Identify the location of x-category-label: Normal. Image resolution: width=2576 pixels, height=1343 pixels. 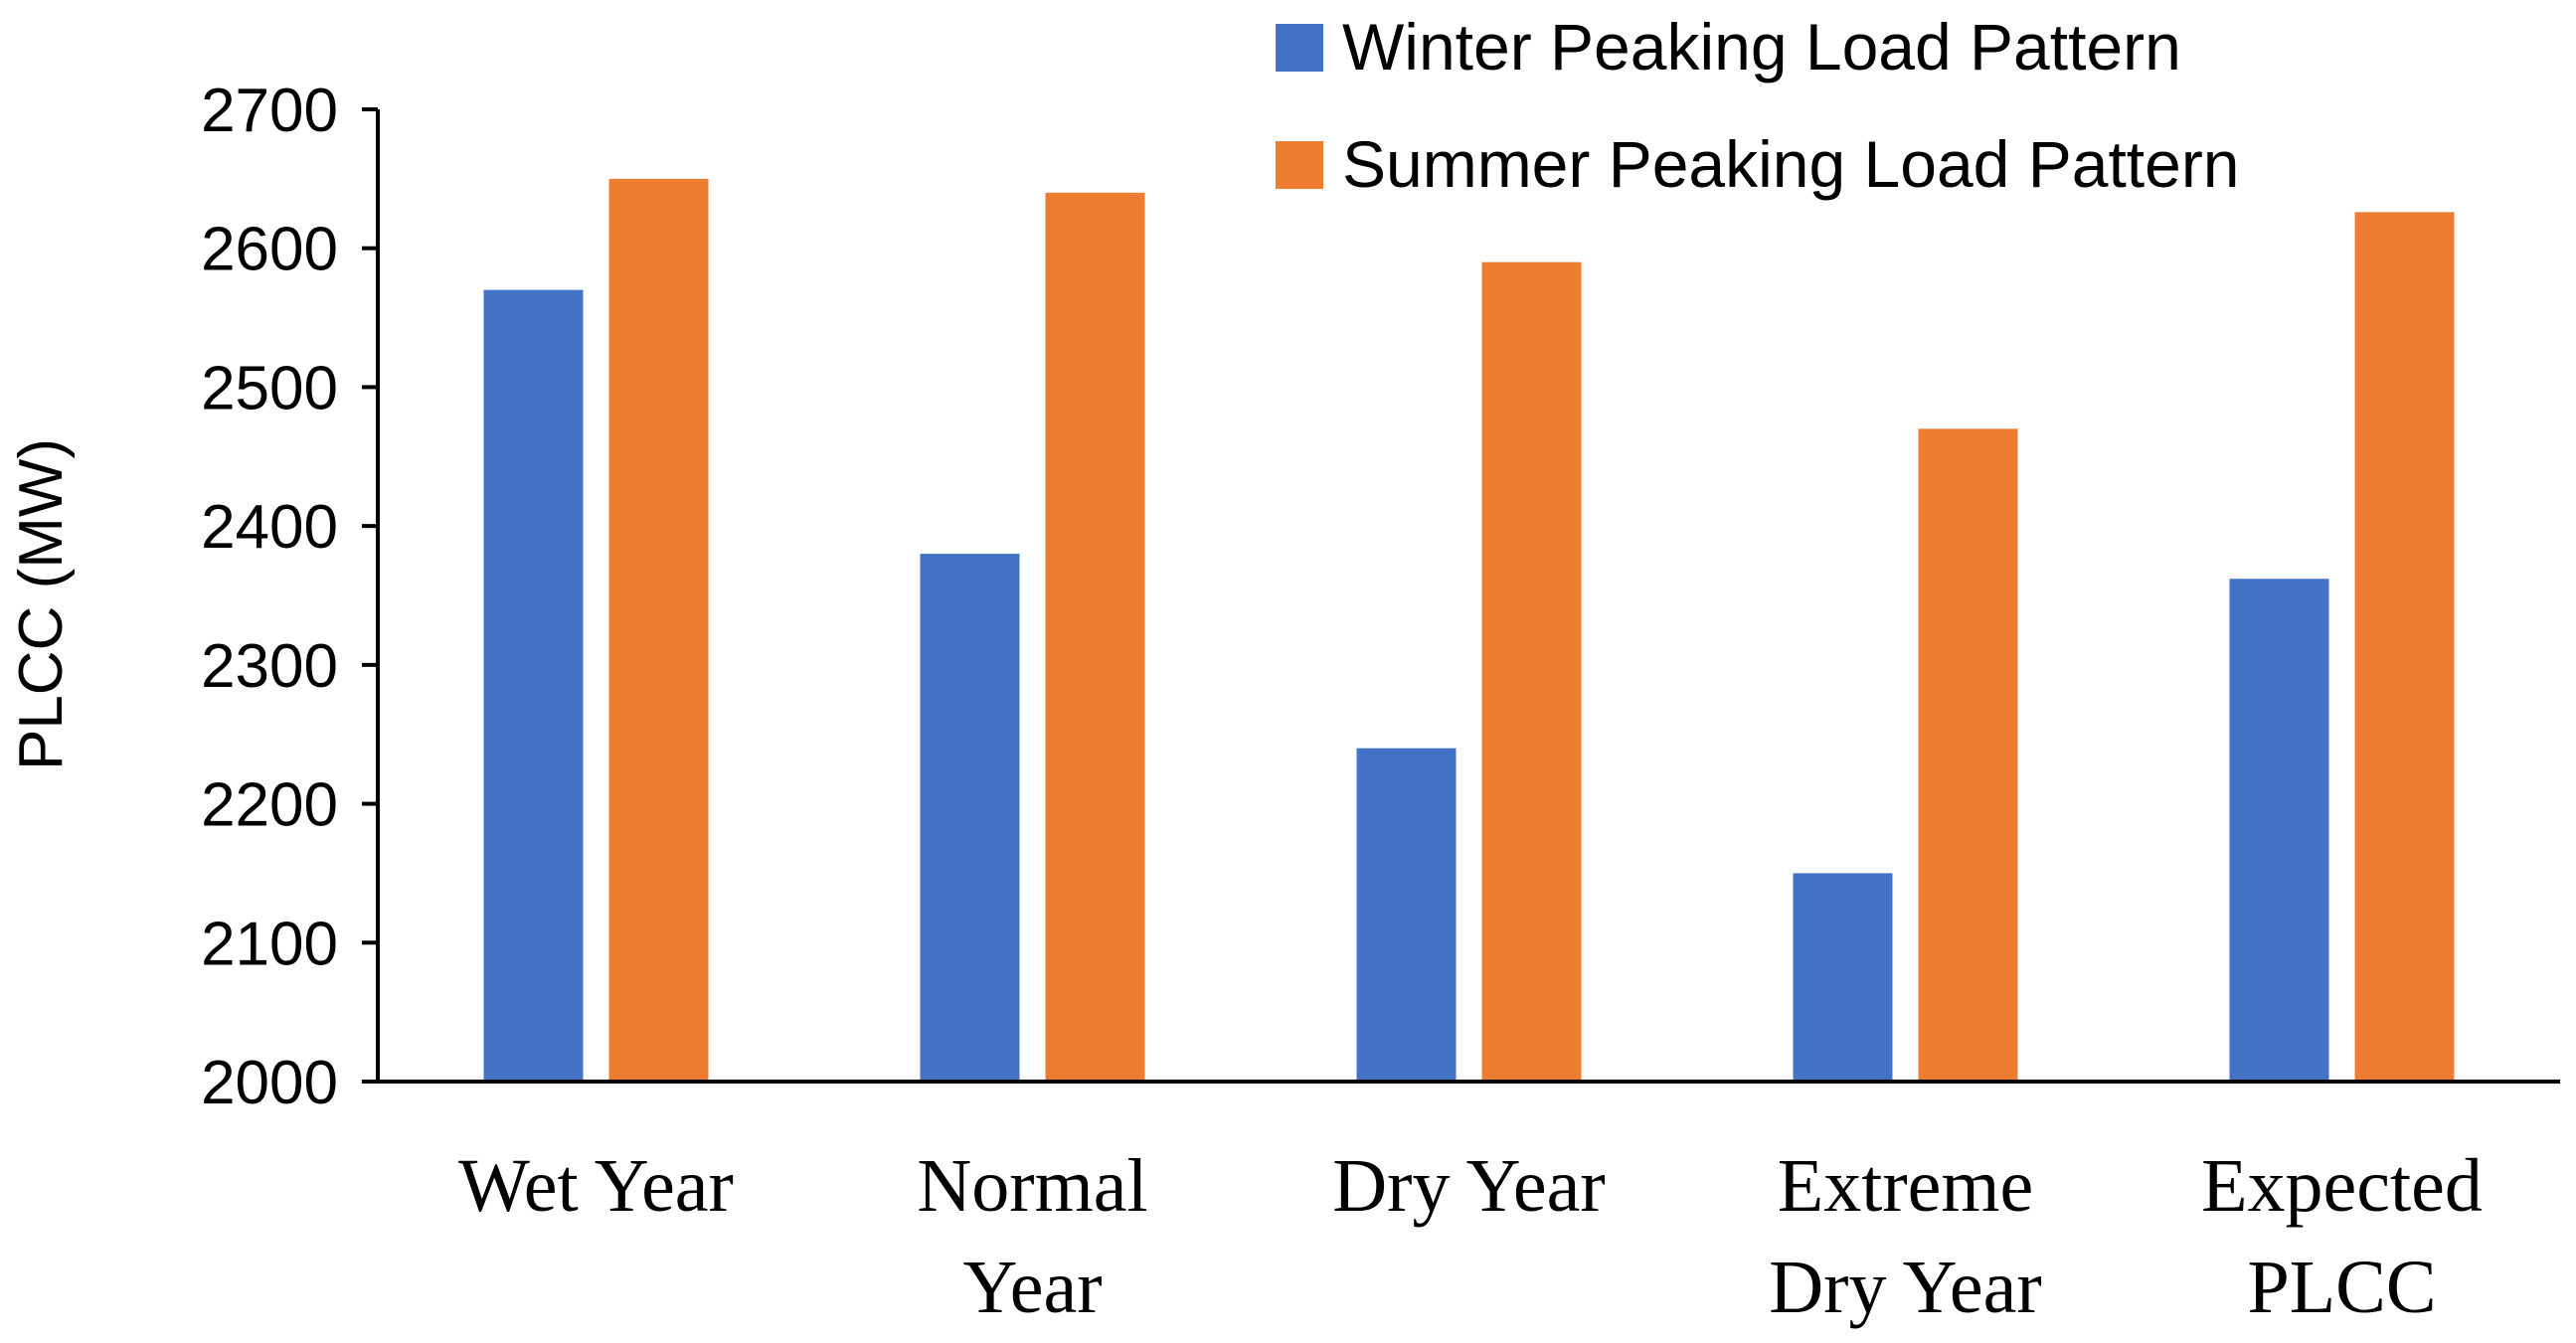
(1032, 1186).